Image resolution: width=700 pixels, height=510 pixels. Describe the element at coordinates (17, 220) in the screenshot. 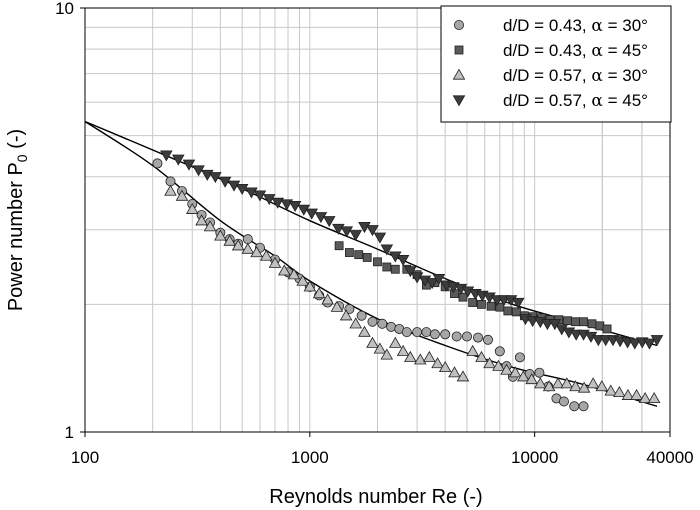

I see `y-axis-title: Power number P0 (-)` at that location.